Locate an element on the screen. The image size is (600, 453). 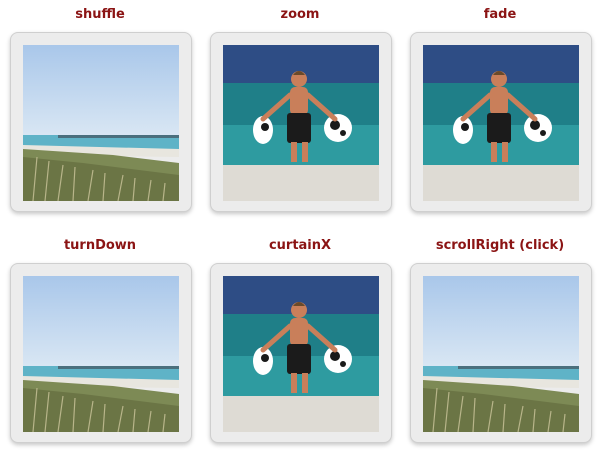
slideshow-zoom is located at coordinates (301, 122).